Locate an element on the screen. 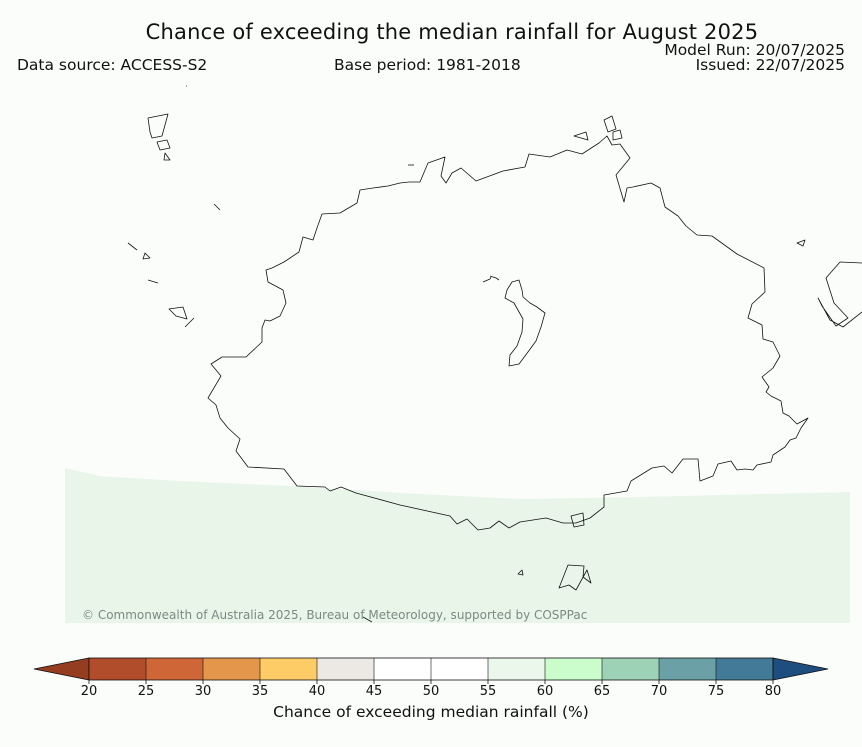 This screenshot has height=747, width=862. colorbar-under-arrow is located at coordinates (61, 669).